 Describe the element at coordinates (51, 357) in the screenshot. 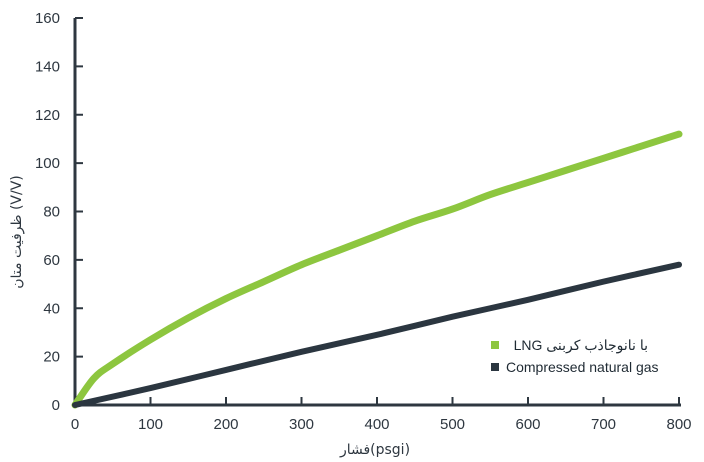

I see `y-tick-label: 20` at that location.